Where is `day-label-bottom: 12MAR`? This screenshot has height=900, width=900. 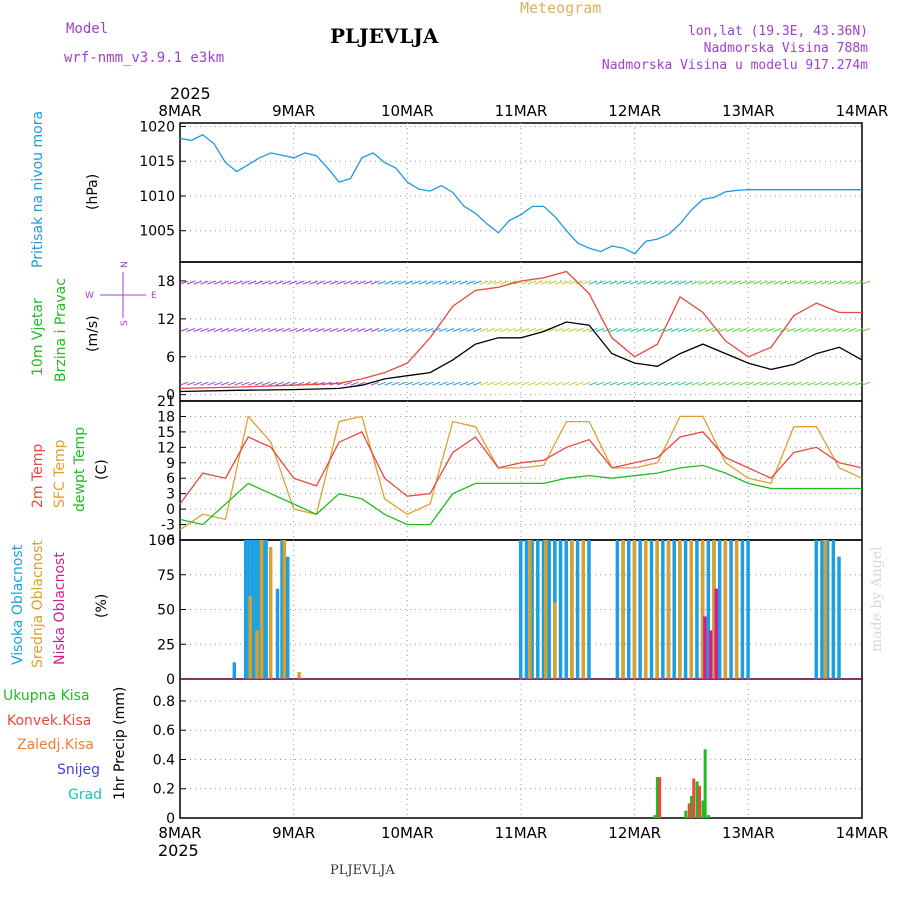
day-label-bottom: 12MAR is located at coordinates (634, 833).